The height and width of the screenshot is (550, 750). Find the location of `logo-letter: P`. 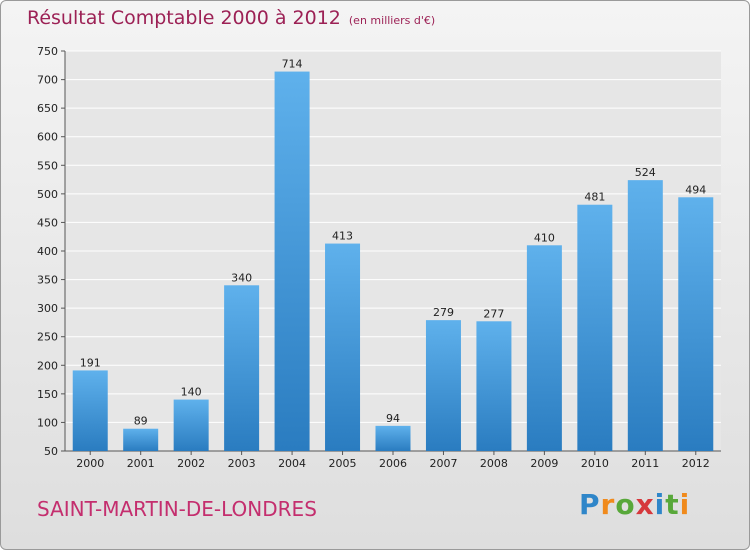

logo-letter: P is located at coordinates (590, 504).